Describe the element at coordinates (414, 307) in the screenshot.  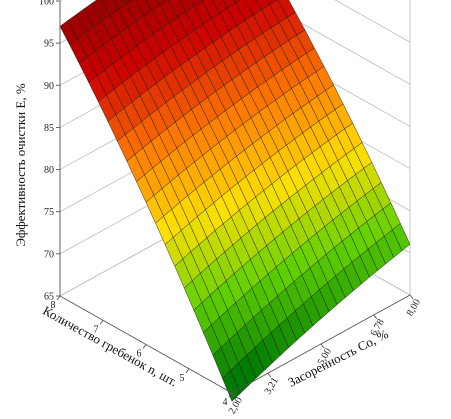
I see `x-tick-label: 8,00` at that location.